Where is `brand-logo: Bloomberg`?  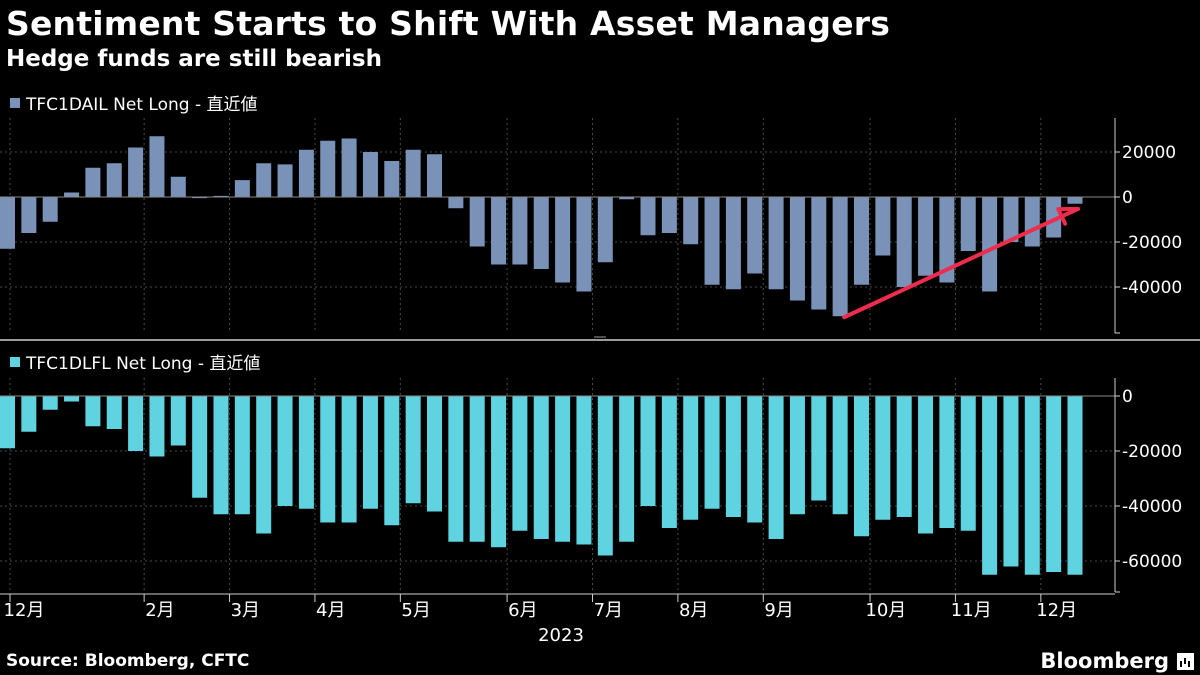 brand-logo: Bloomberg is located at coordinates (1117, 661).